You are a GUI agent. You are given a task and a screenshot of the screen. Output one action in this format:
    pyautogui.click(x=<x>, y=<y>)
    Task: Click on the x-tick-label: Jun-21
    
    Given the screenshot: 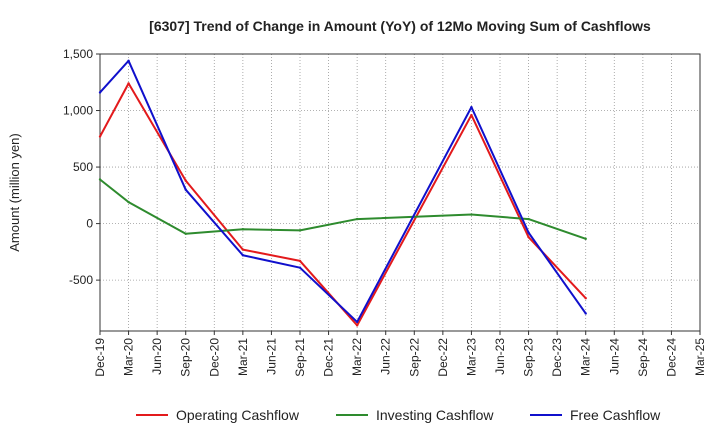 What is the action you would take?
    pyautogui.click(x=271, y=356)
    